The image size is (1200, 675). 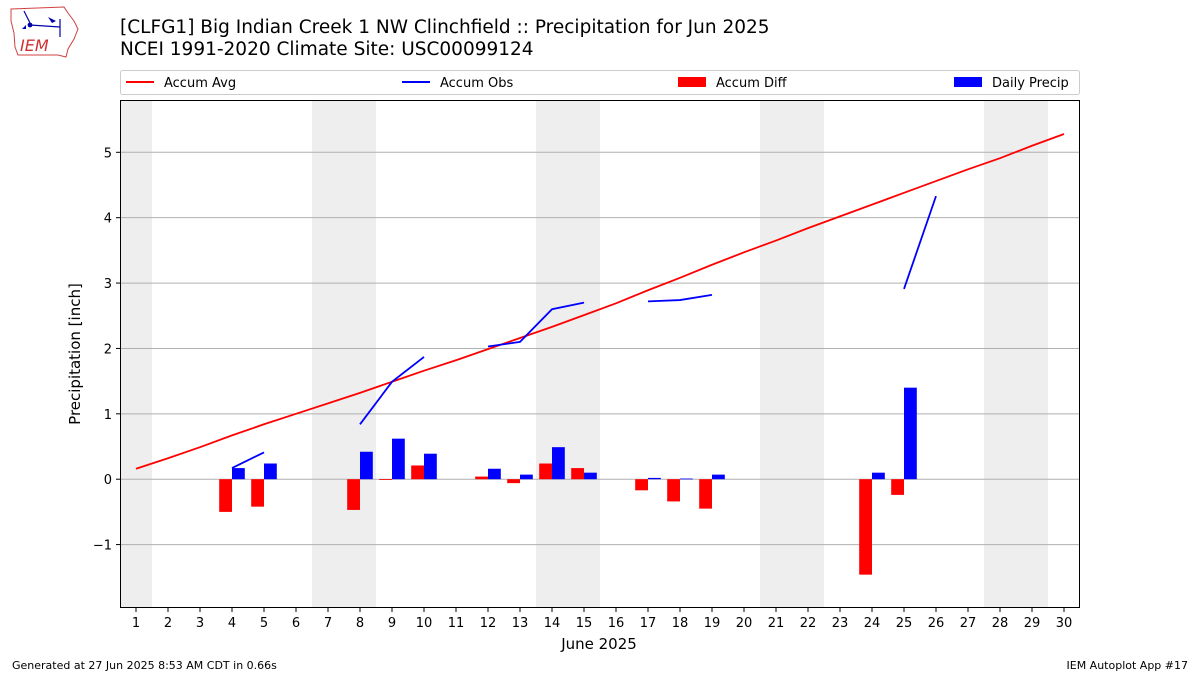 I want to click on x-tick-label: 22, so click(x=808, y=623).